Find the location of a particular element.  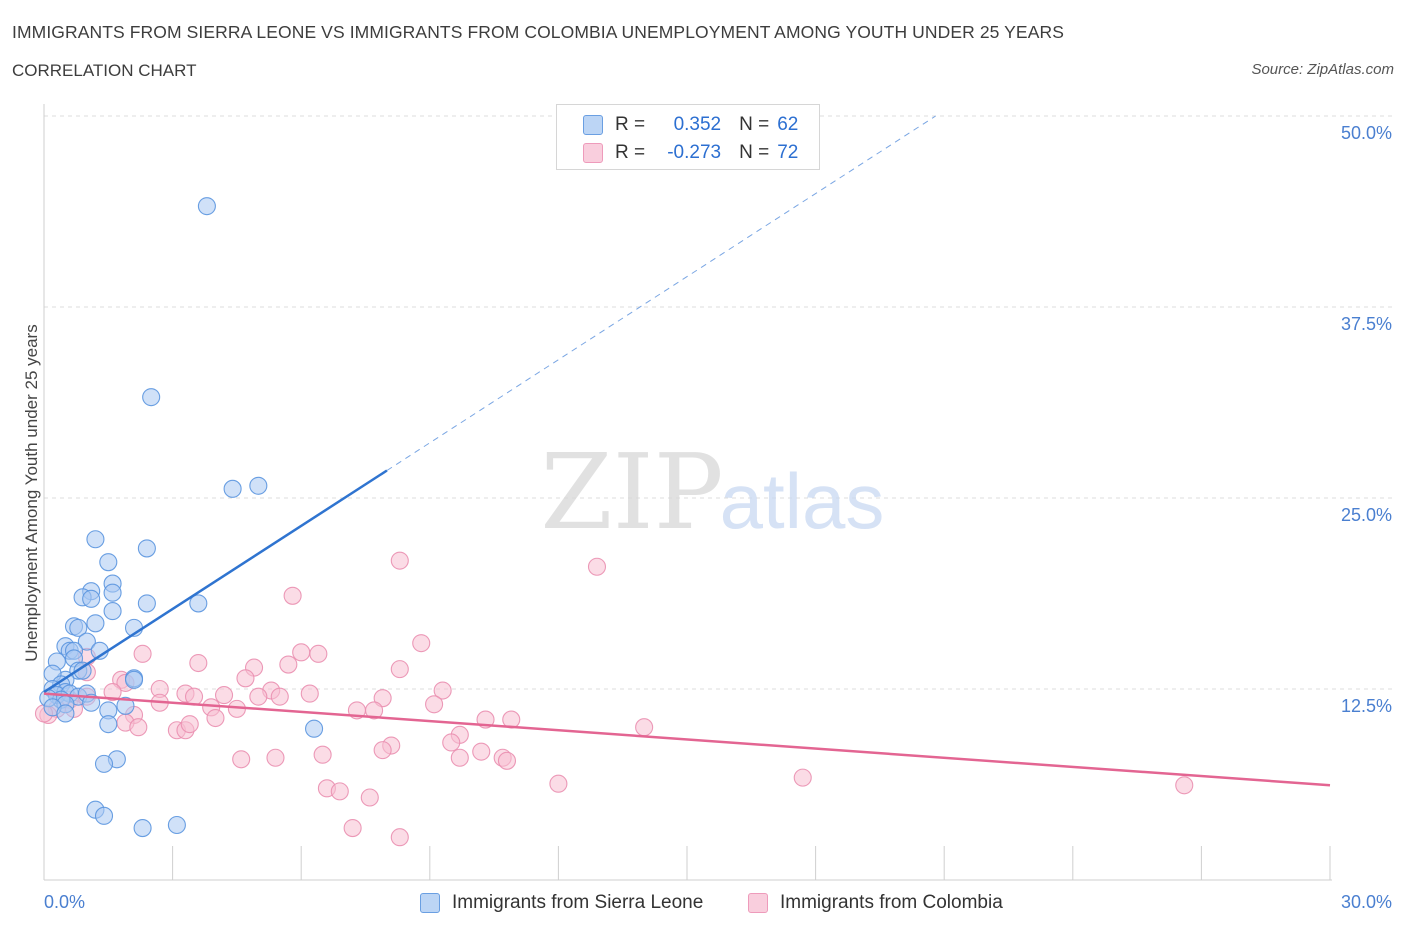

y-tick-label: 50.0% is located at coordinates (1366, 133).